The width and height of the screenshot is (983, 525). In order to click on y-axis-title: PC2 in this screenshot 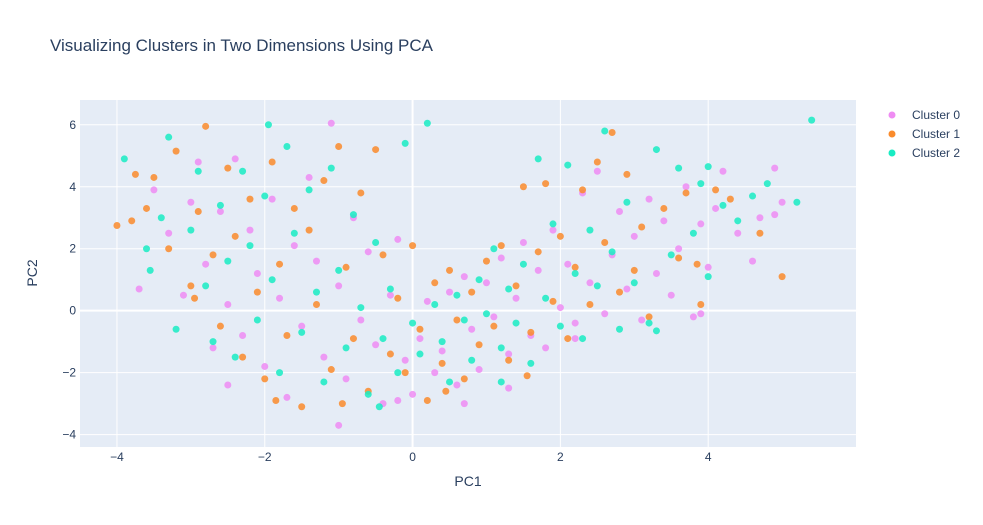, I will do `click(32, 272)`.